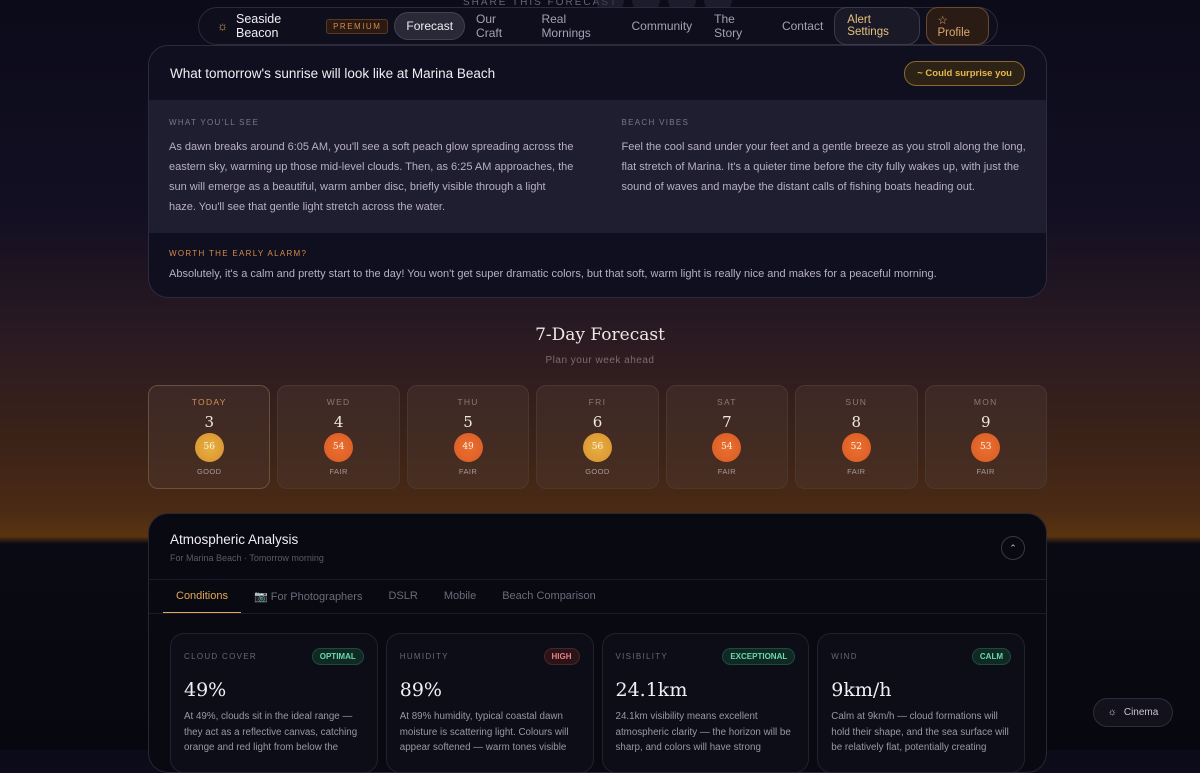  I want to click on day-date: 7, so click(727, 422).